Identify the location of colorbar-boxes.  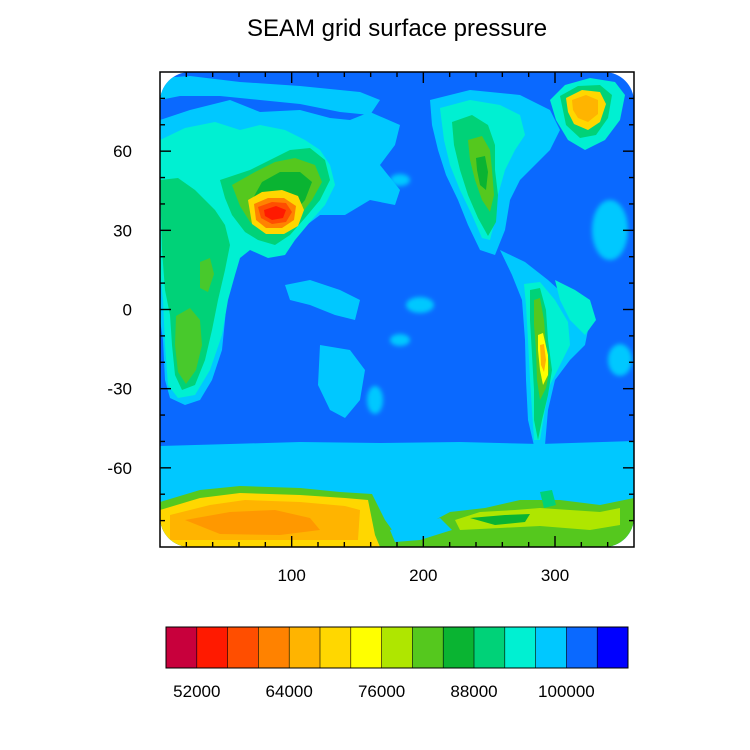
(397, 647).